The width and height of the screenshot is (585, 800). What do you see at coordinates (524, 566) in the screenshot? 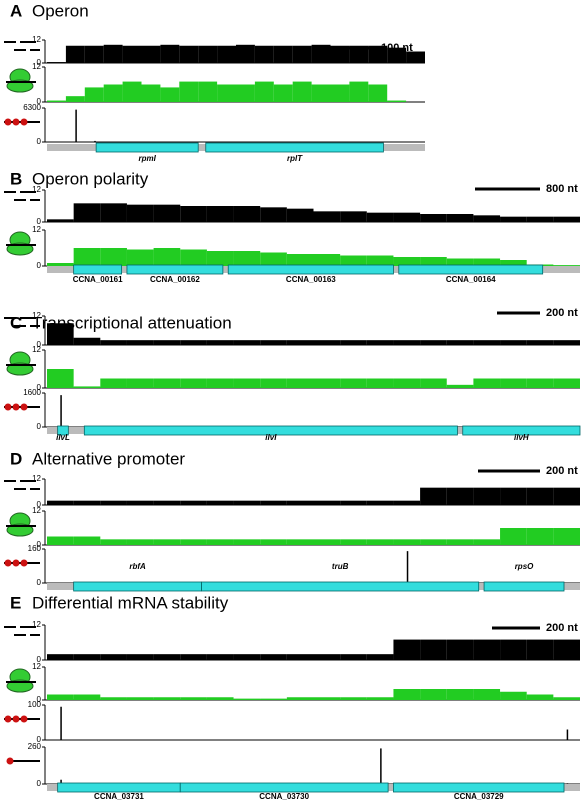
I see `gene-label: rpsO` at bounding box center [524, 566].